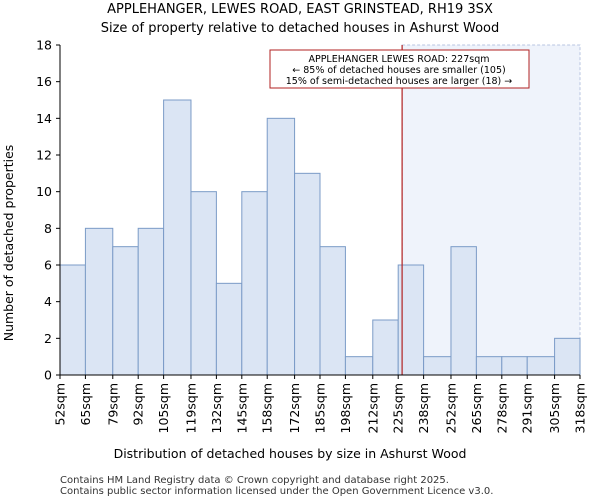 This screenshot has height=500, width=600. What do you see at coordinates (190, 408) in the screenshot?
I see `x-tick-label: 119sqm` at bounding box center [190, 408].